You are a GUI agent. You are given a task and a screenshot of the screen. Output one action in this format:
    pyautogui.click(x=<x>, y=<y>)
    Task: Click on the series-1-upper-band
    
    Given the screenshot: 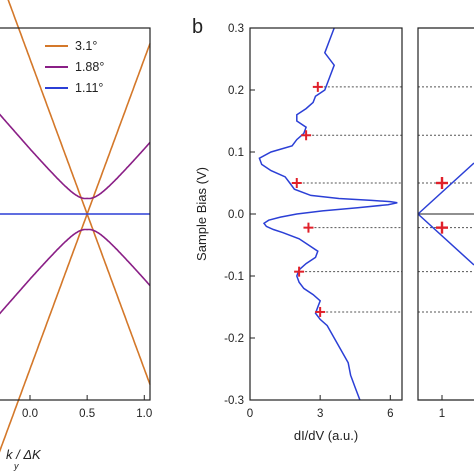 What is the action you would take?
    pyautogui.click(x=75, y=156)
    